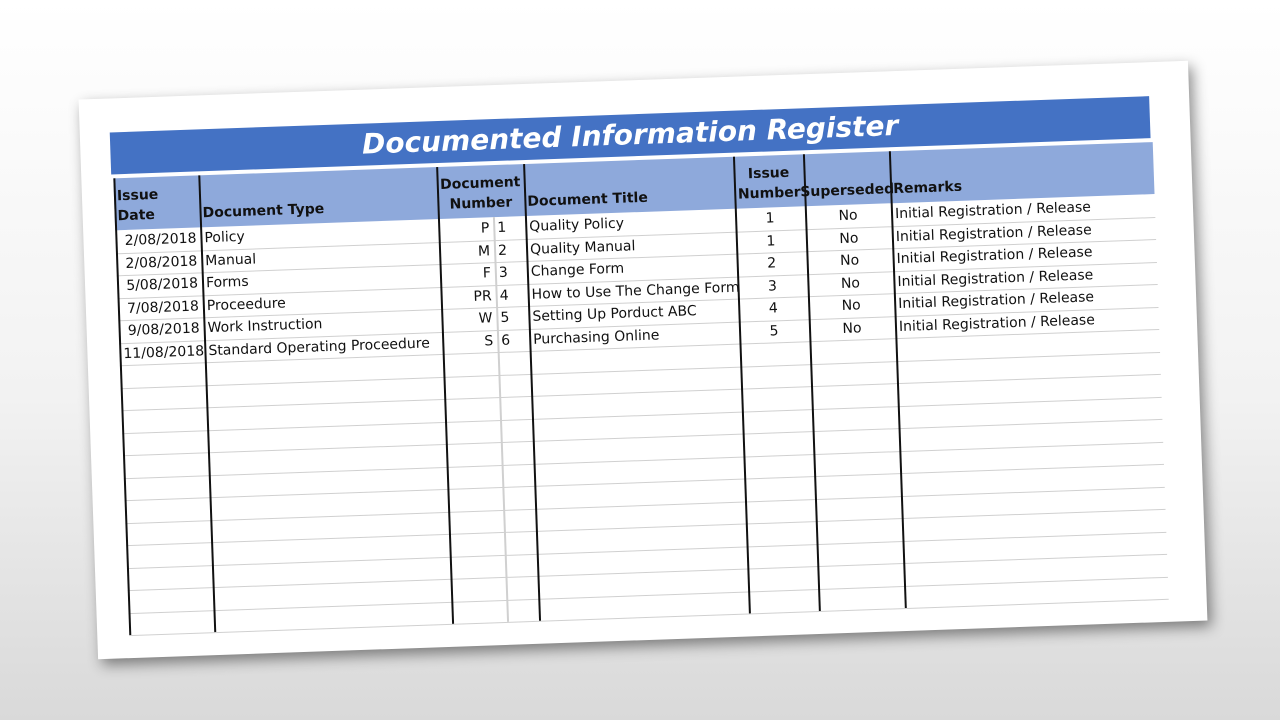  What do you see at coordinates (505, 340) in the screenshot?
I see `table-cell: 6` at bounding box center [505, 340].